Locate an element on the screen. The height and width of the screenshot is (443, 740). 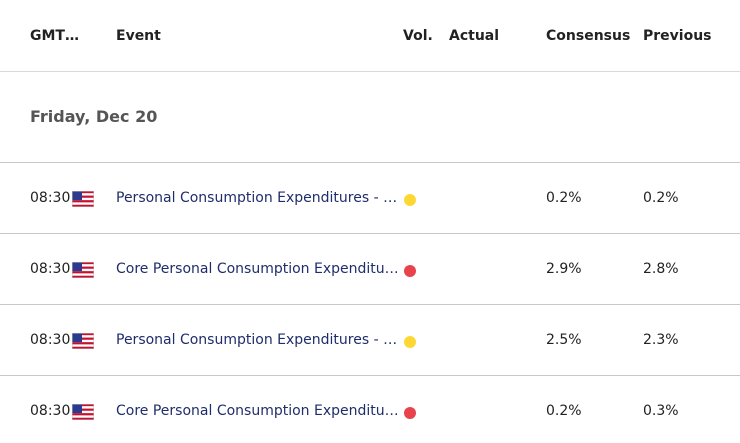
previous-value: 2.3% is located at coordinates (661, 340).